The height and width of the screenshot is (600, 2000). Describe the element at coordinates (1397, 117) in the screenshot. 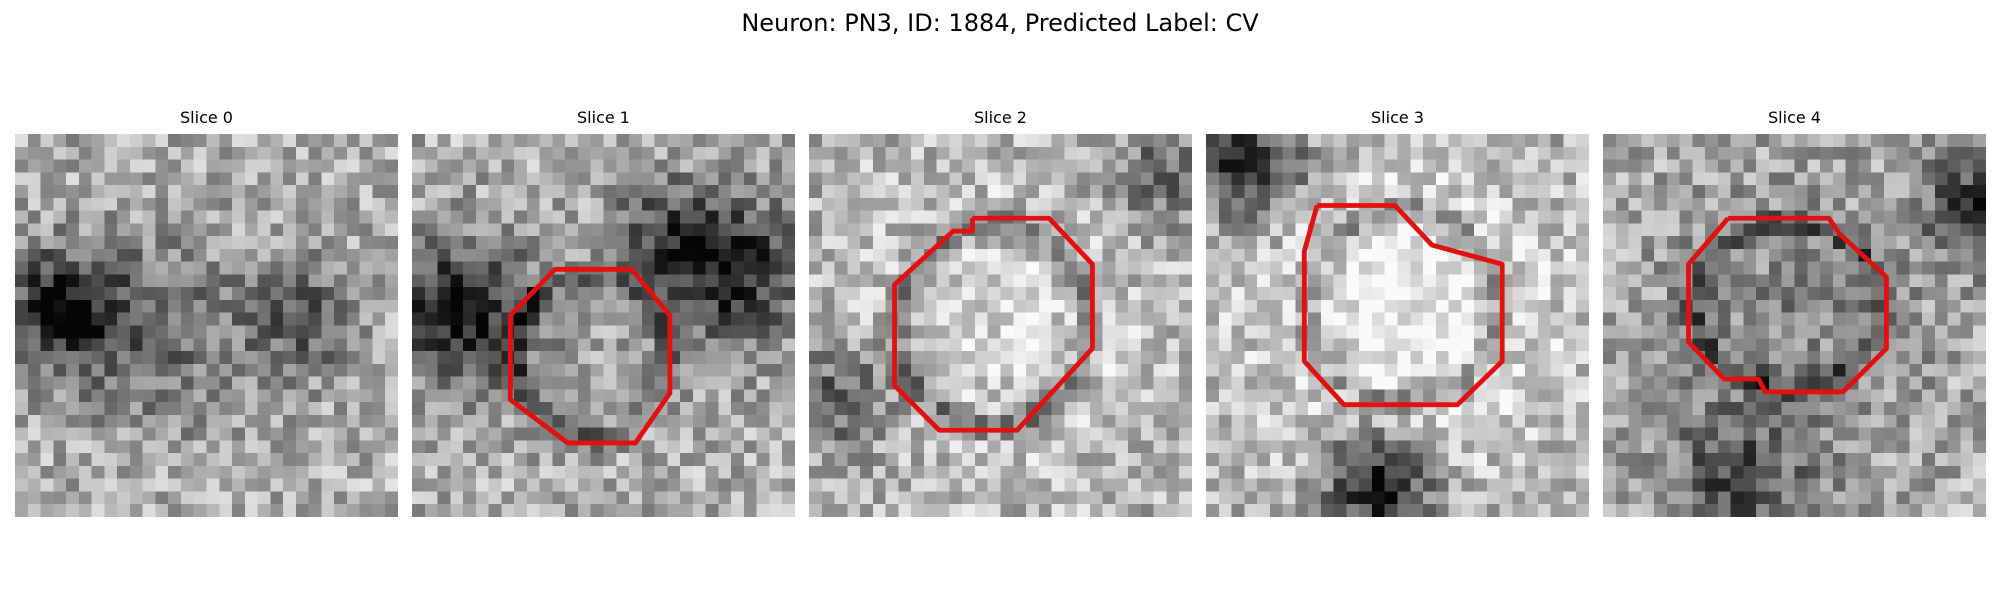

I see `slice-title: Slice 3` at that location.